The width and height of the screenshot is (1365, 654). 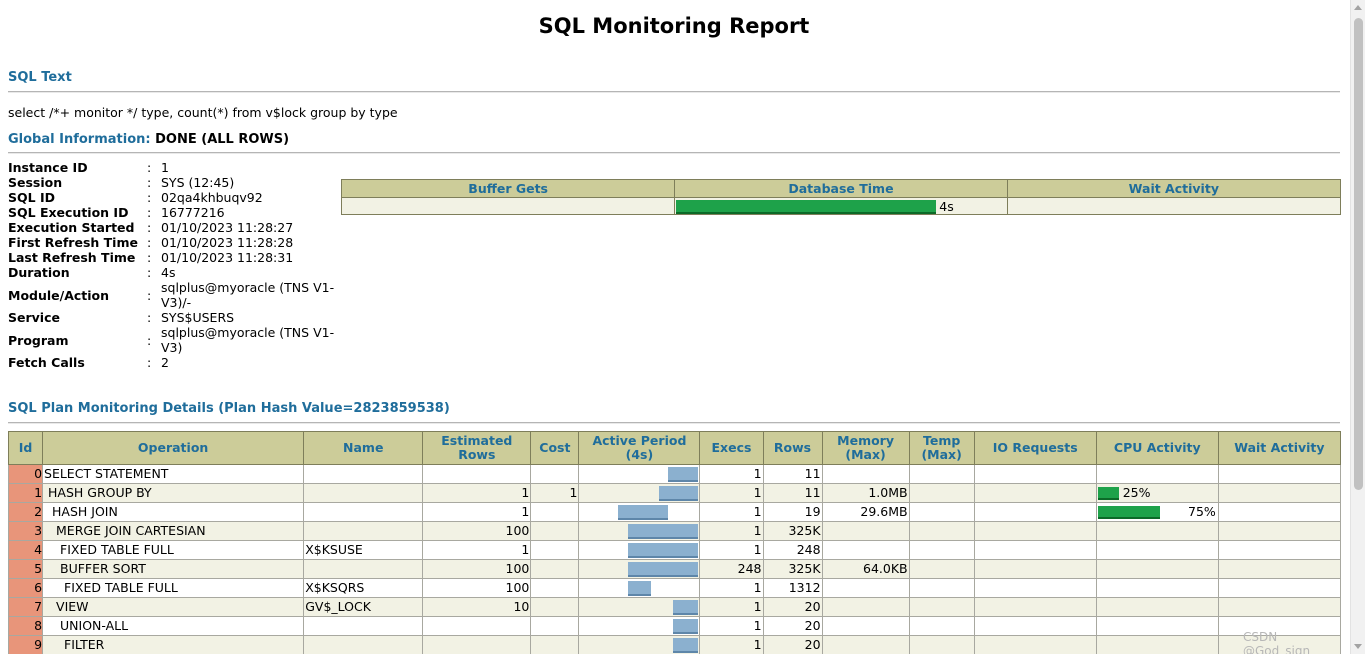 I want to click on plan-row: 2 HASH JOIN 1 1 19 29.6MB 75%, so click(x=674, y=512).